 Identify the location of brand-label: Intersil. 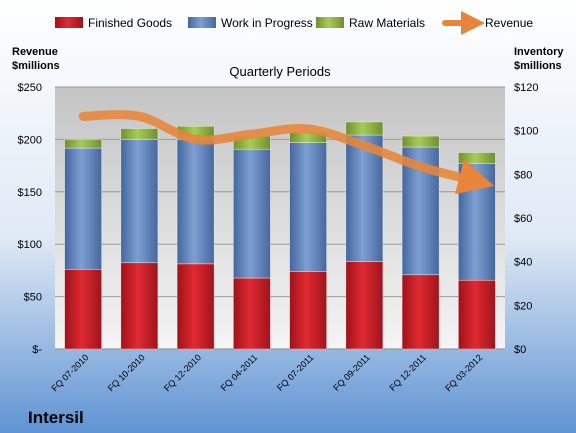
(56, 417).